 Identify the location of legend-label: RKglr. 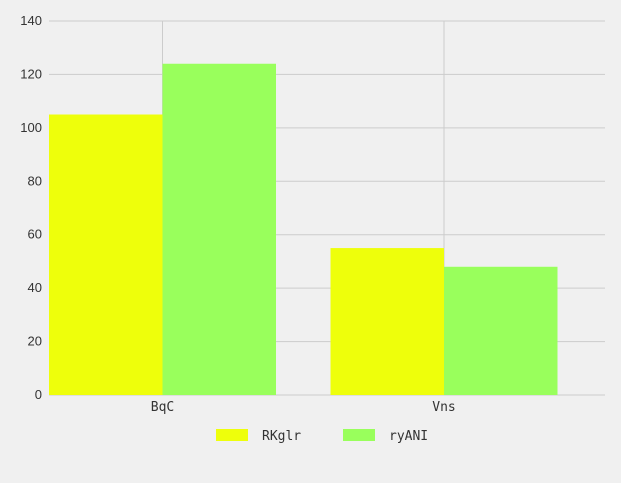
(281, 436).